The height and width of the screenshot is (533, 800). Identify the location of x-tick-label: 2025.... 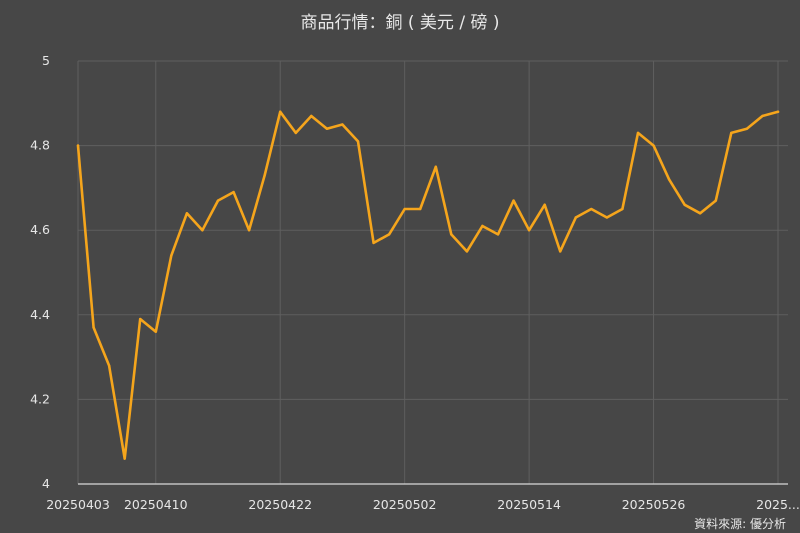
(778, 504).